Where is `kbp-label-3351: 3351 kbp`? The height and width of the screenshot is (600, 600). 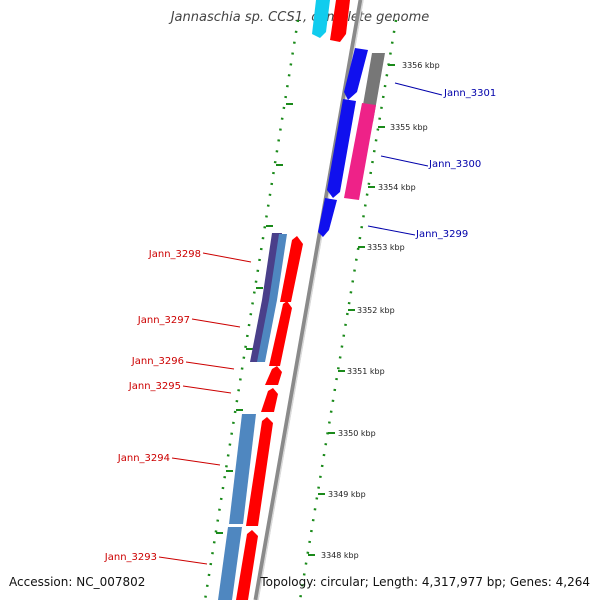 kbp-label-3351: 3351 kbp is located at coordinates (366, 371).